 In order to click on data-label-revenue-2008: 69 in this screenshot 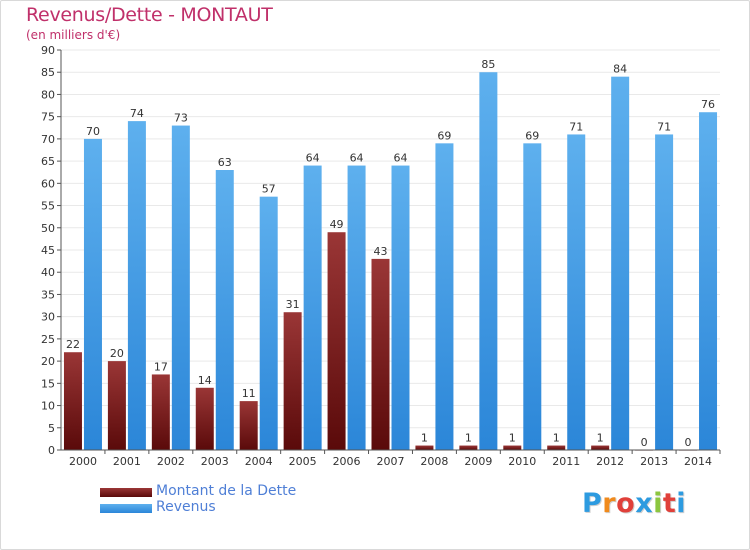, I will do `click(444, 135)`.